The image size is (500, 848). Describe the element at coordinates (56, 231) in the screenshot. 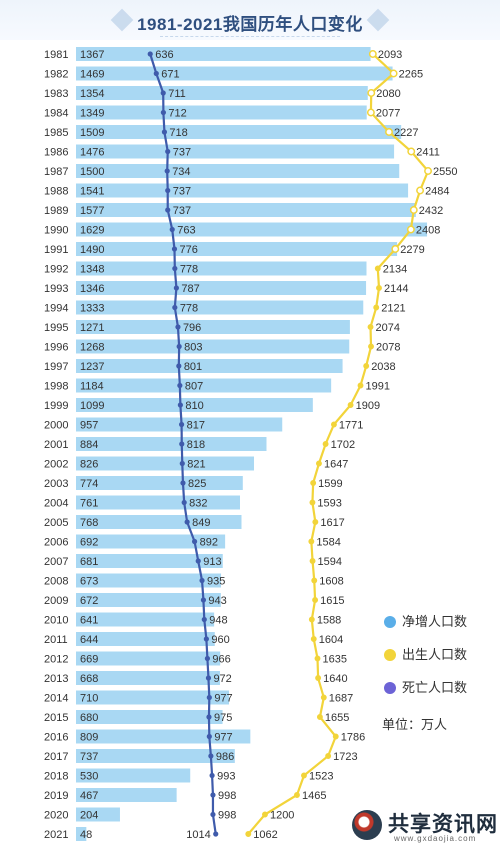

I see `year-tick-label: 1990` at that location.